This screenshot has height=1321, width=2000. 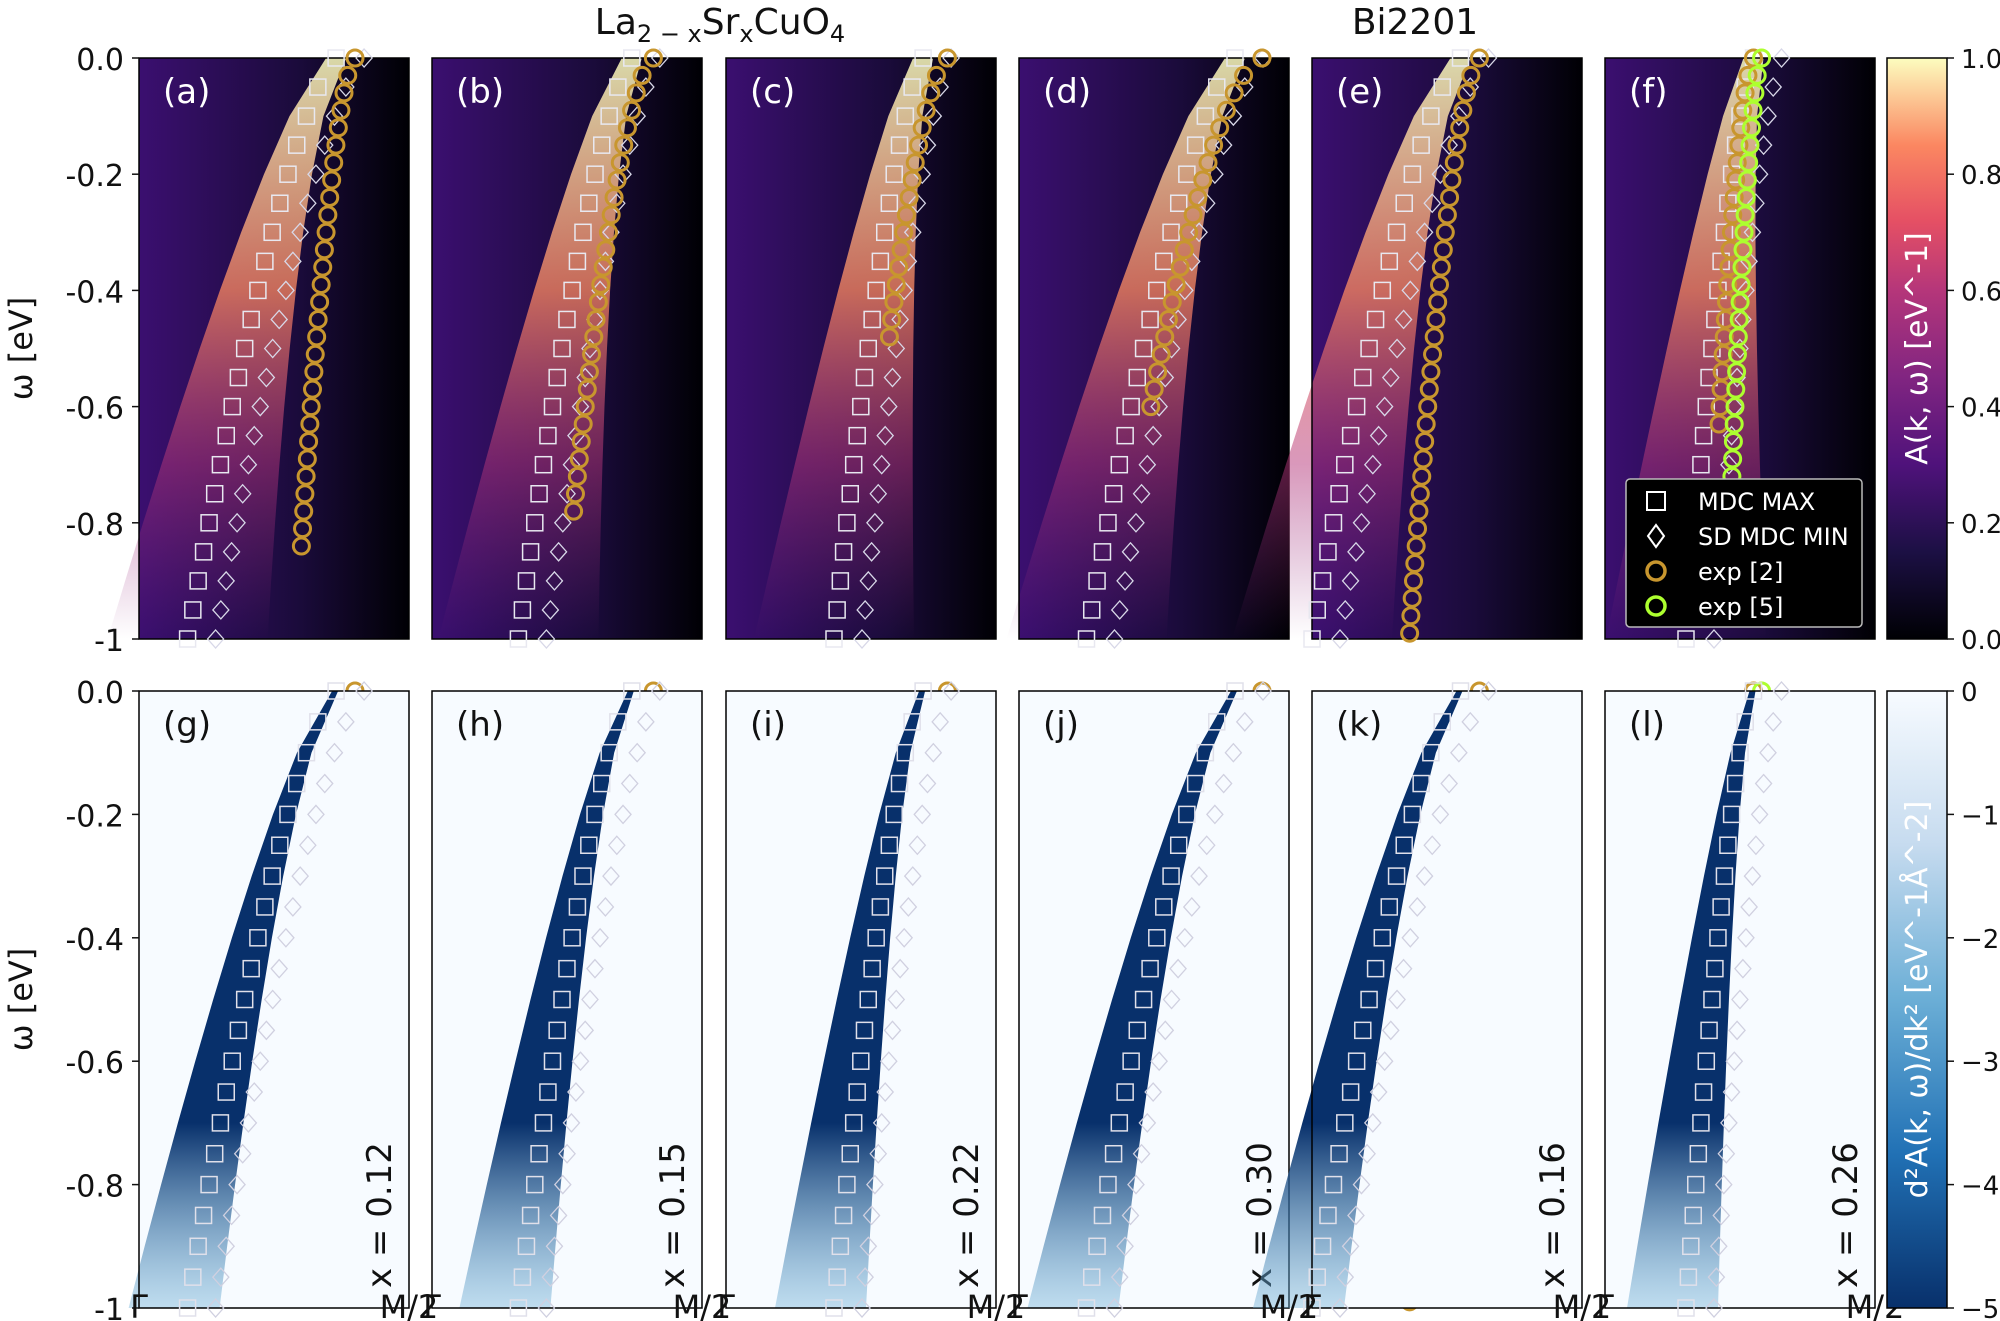 I want to click on spectral-ridge, so click(x=540, y=348).